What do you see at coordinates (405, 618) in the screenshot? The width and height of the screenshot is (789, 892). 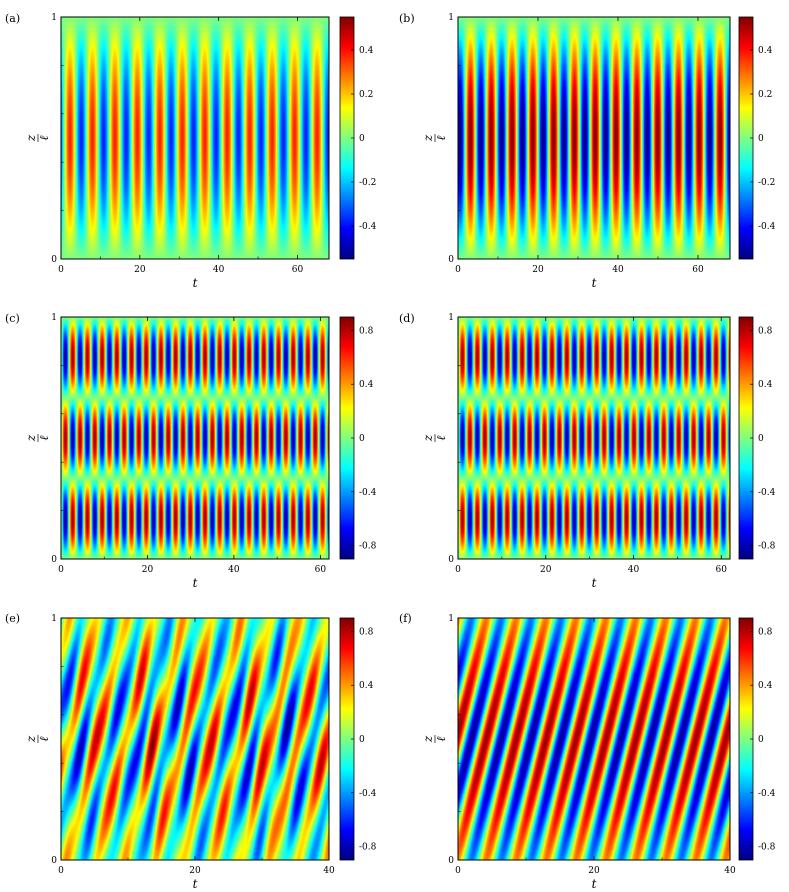 I see `panel-label: (f)` at bounding box center [405, 618].